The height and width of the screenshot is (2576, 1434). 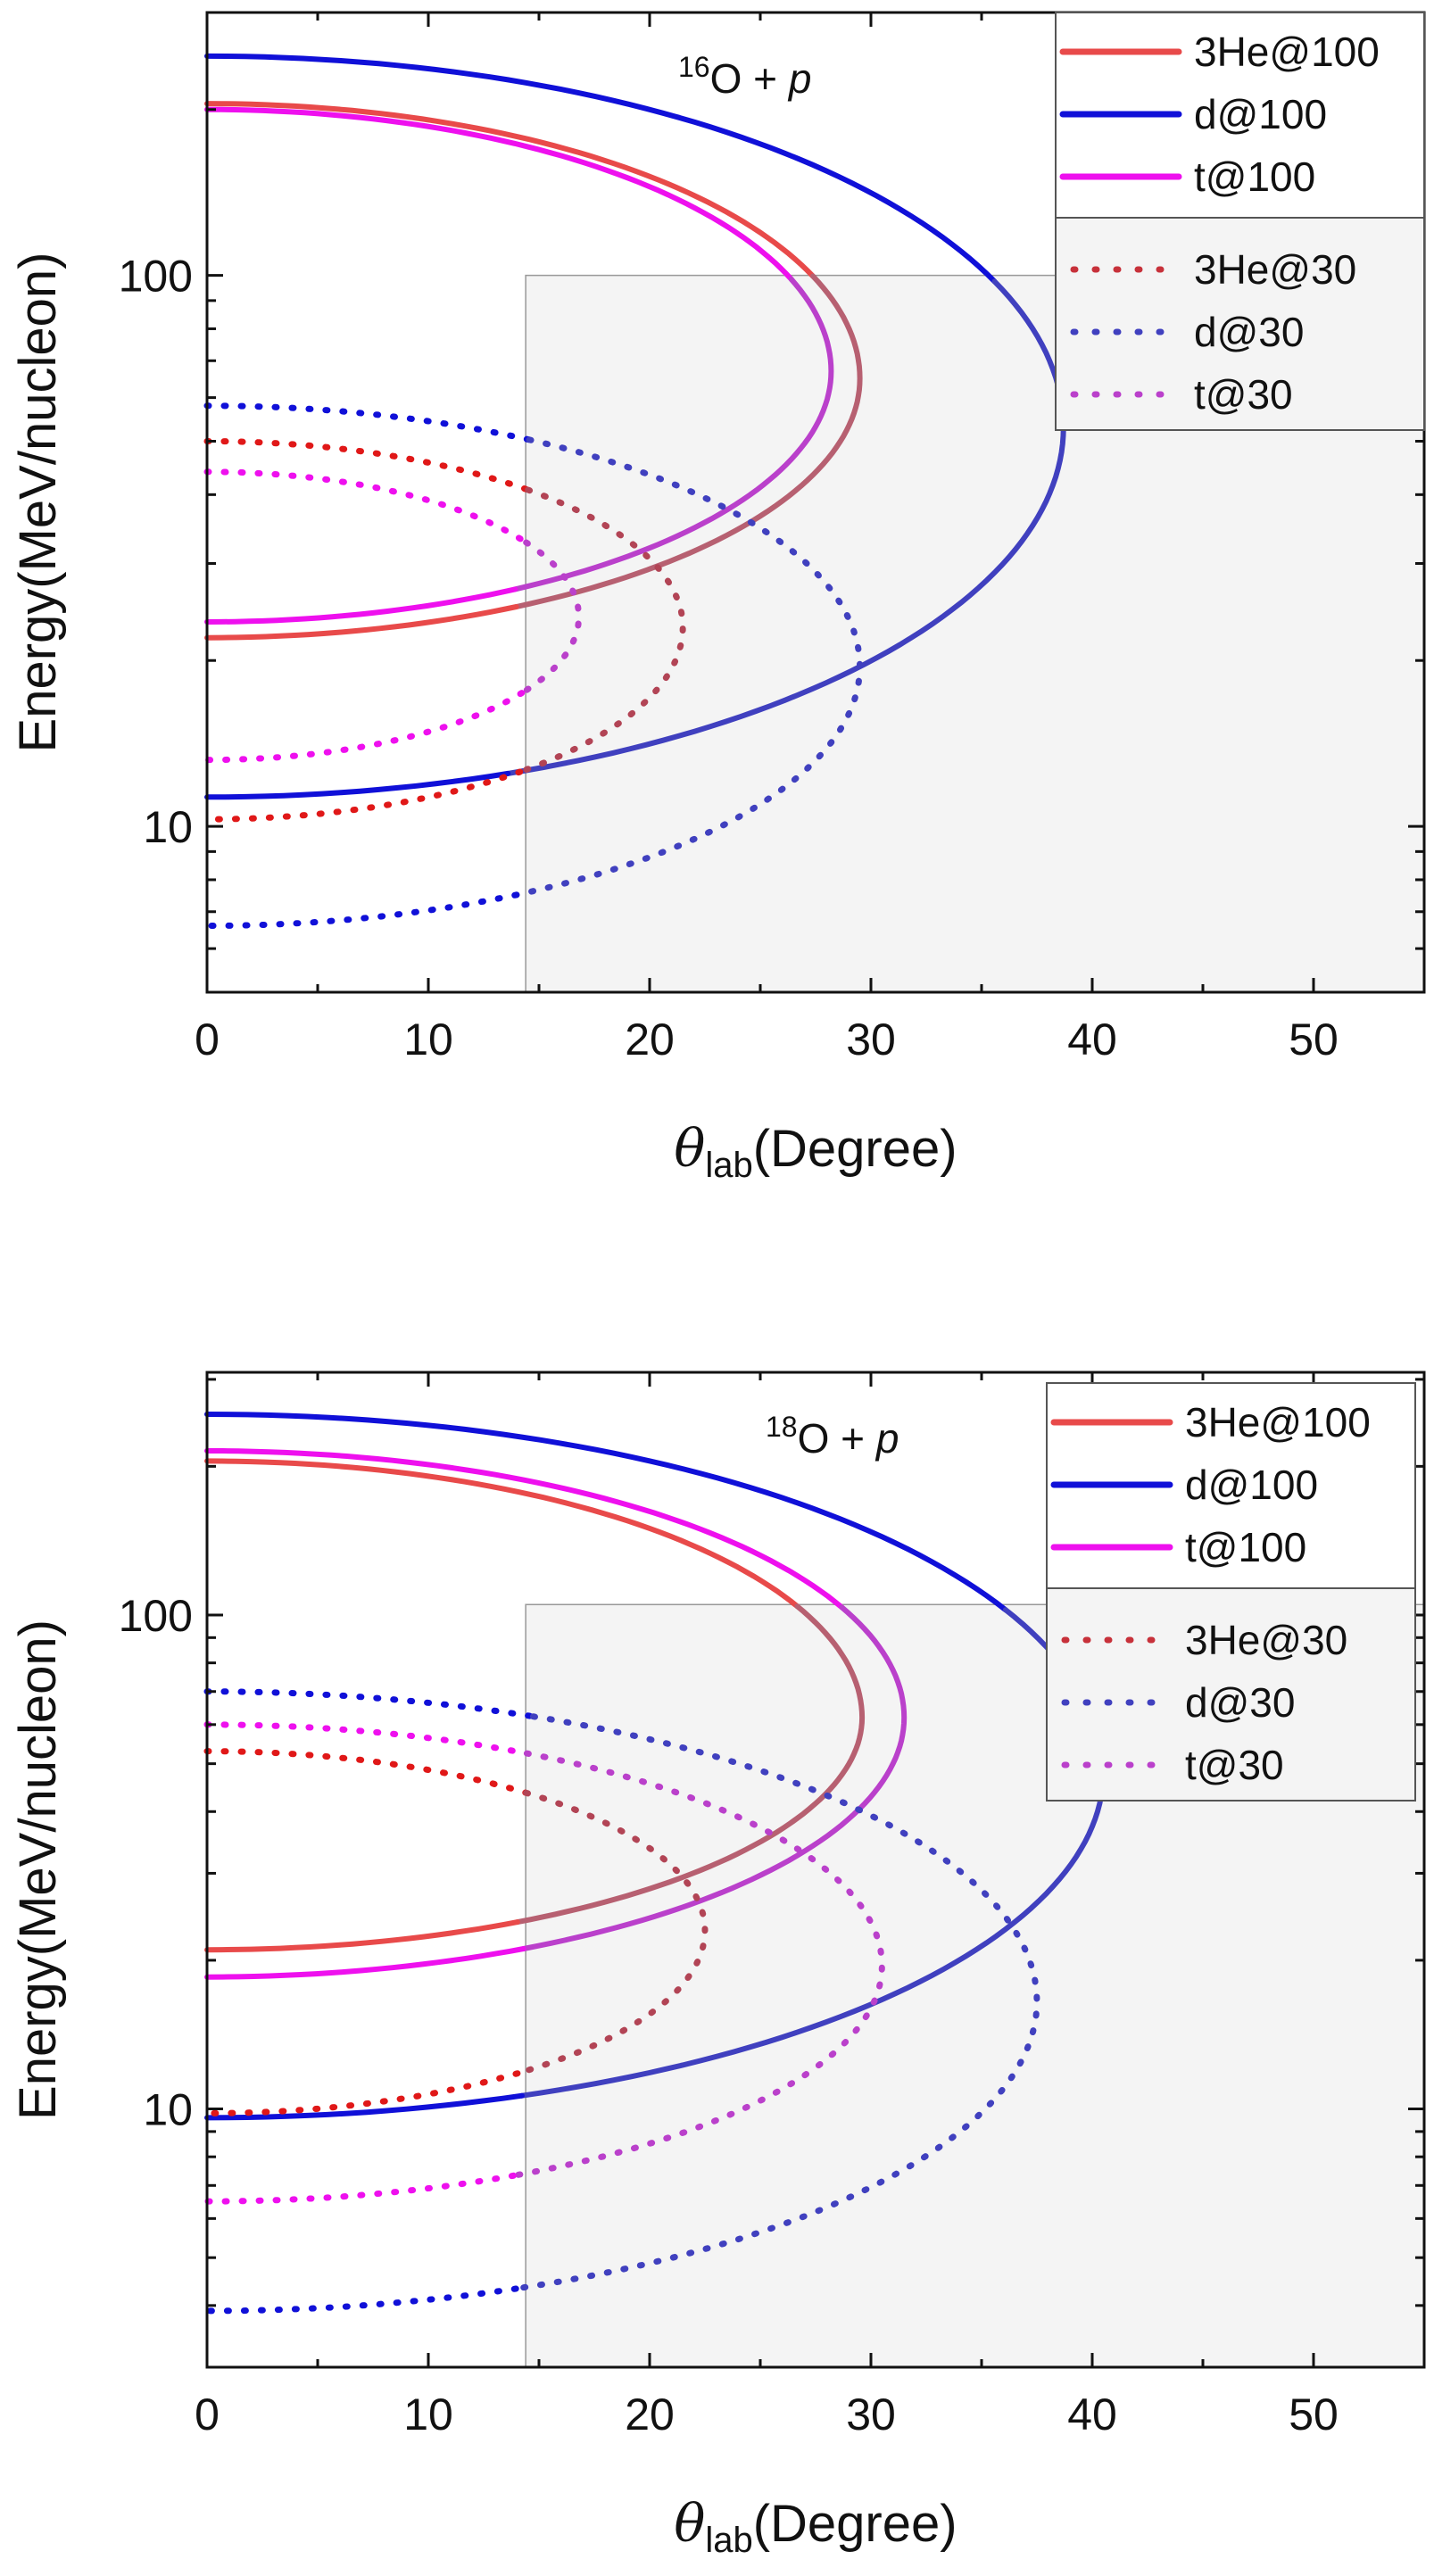 I want to click on reaction-annotation: 18O + p, so click(x=832, y=1436).